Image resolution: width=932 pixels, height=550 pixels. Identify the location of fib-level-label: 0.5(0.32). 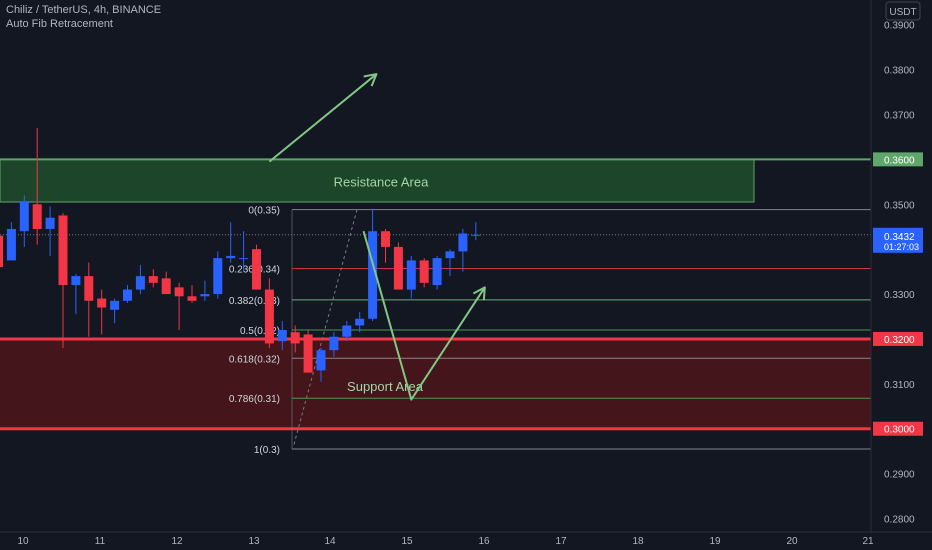
(260, 331).